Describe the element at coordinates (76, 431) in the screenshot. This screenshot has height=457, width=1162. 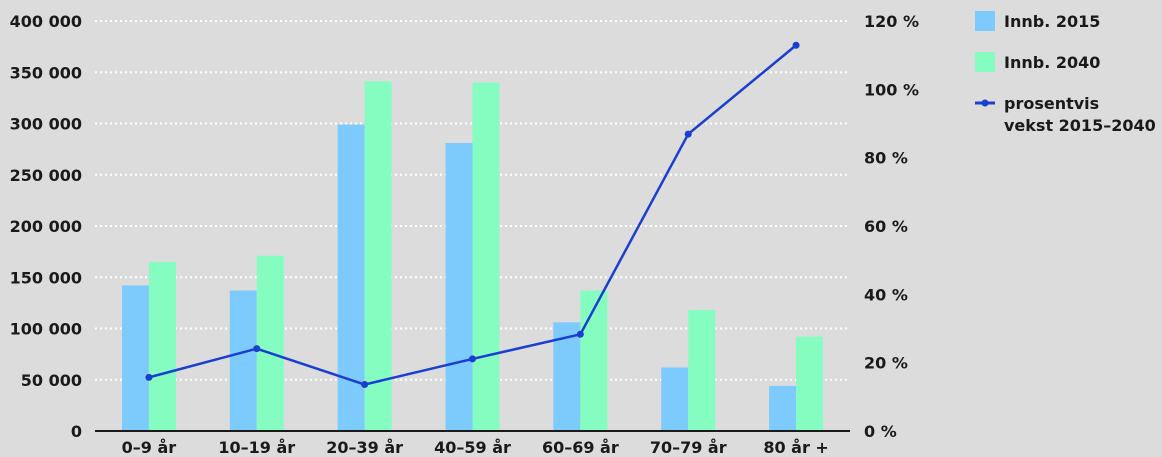
I see `left-tick-label: 0` at that location.